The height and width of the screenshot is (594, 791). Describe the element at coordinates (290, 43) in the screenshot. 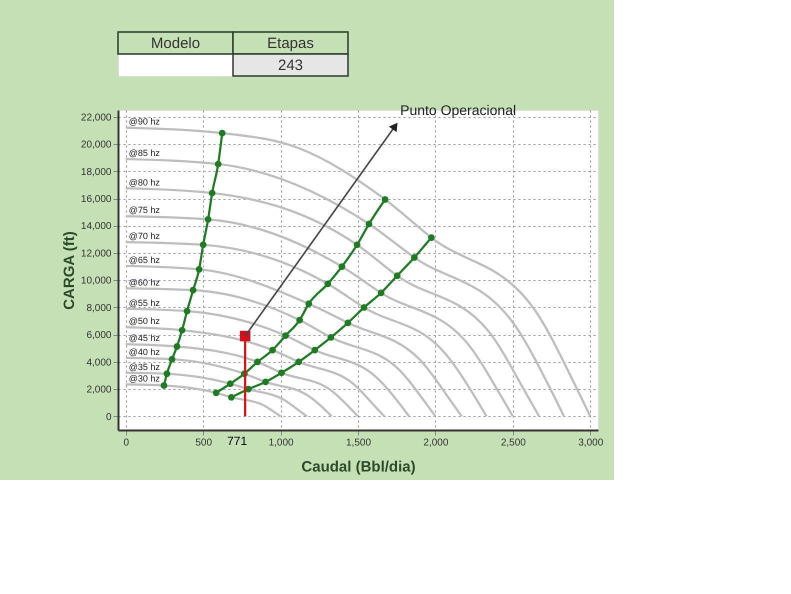

I see `text: Etapas` at that location.